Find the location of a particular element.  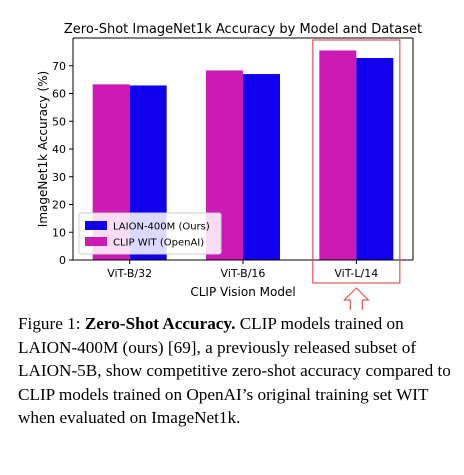

y-tick-label-20: 20 is located at coordinates (59, 205).